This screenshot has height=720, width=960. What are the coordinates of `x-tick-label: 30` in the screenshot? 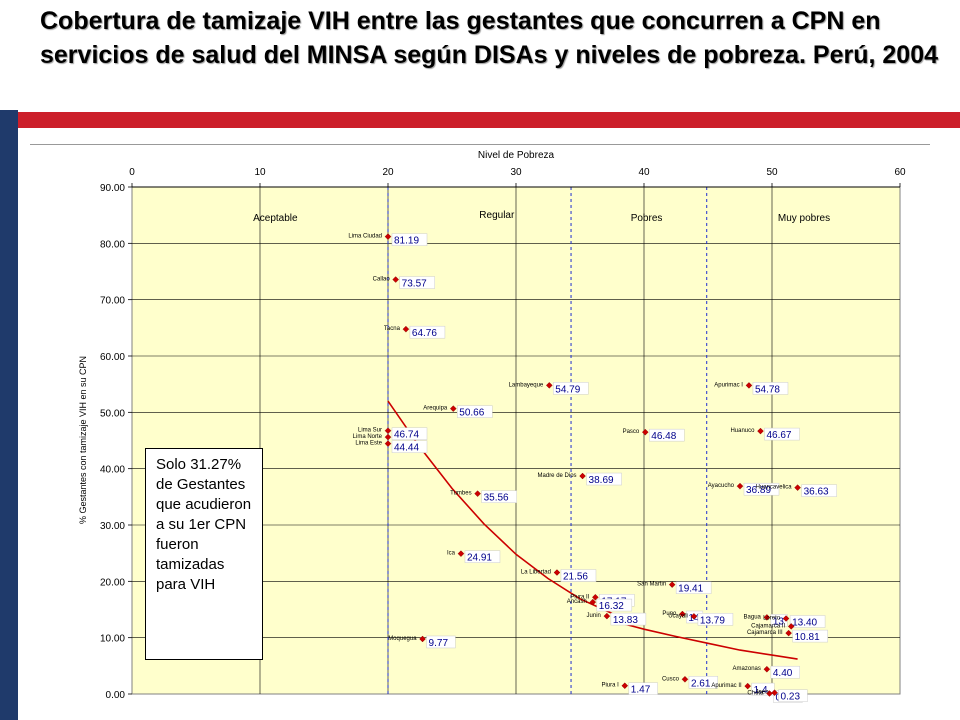 It's located at (516, 172).